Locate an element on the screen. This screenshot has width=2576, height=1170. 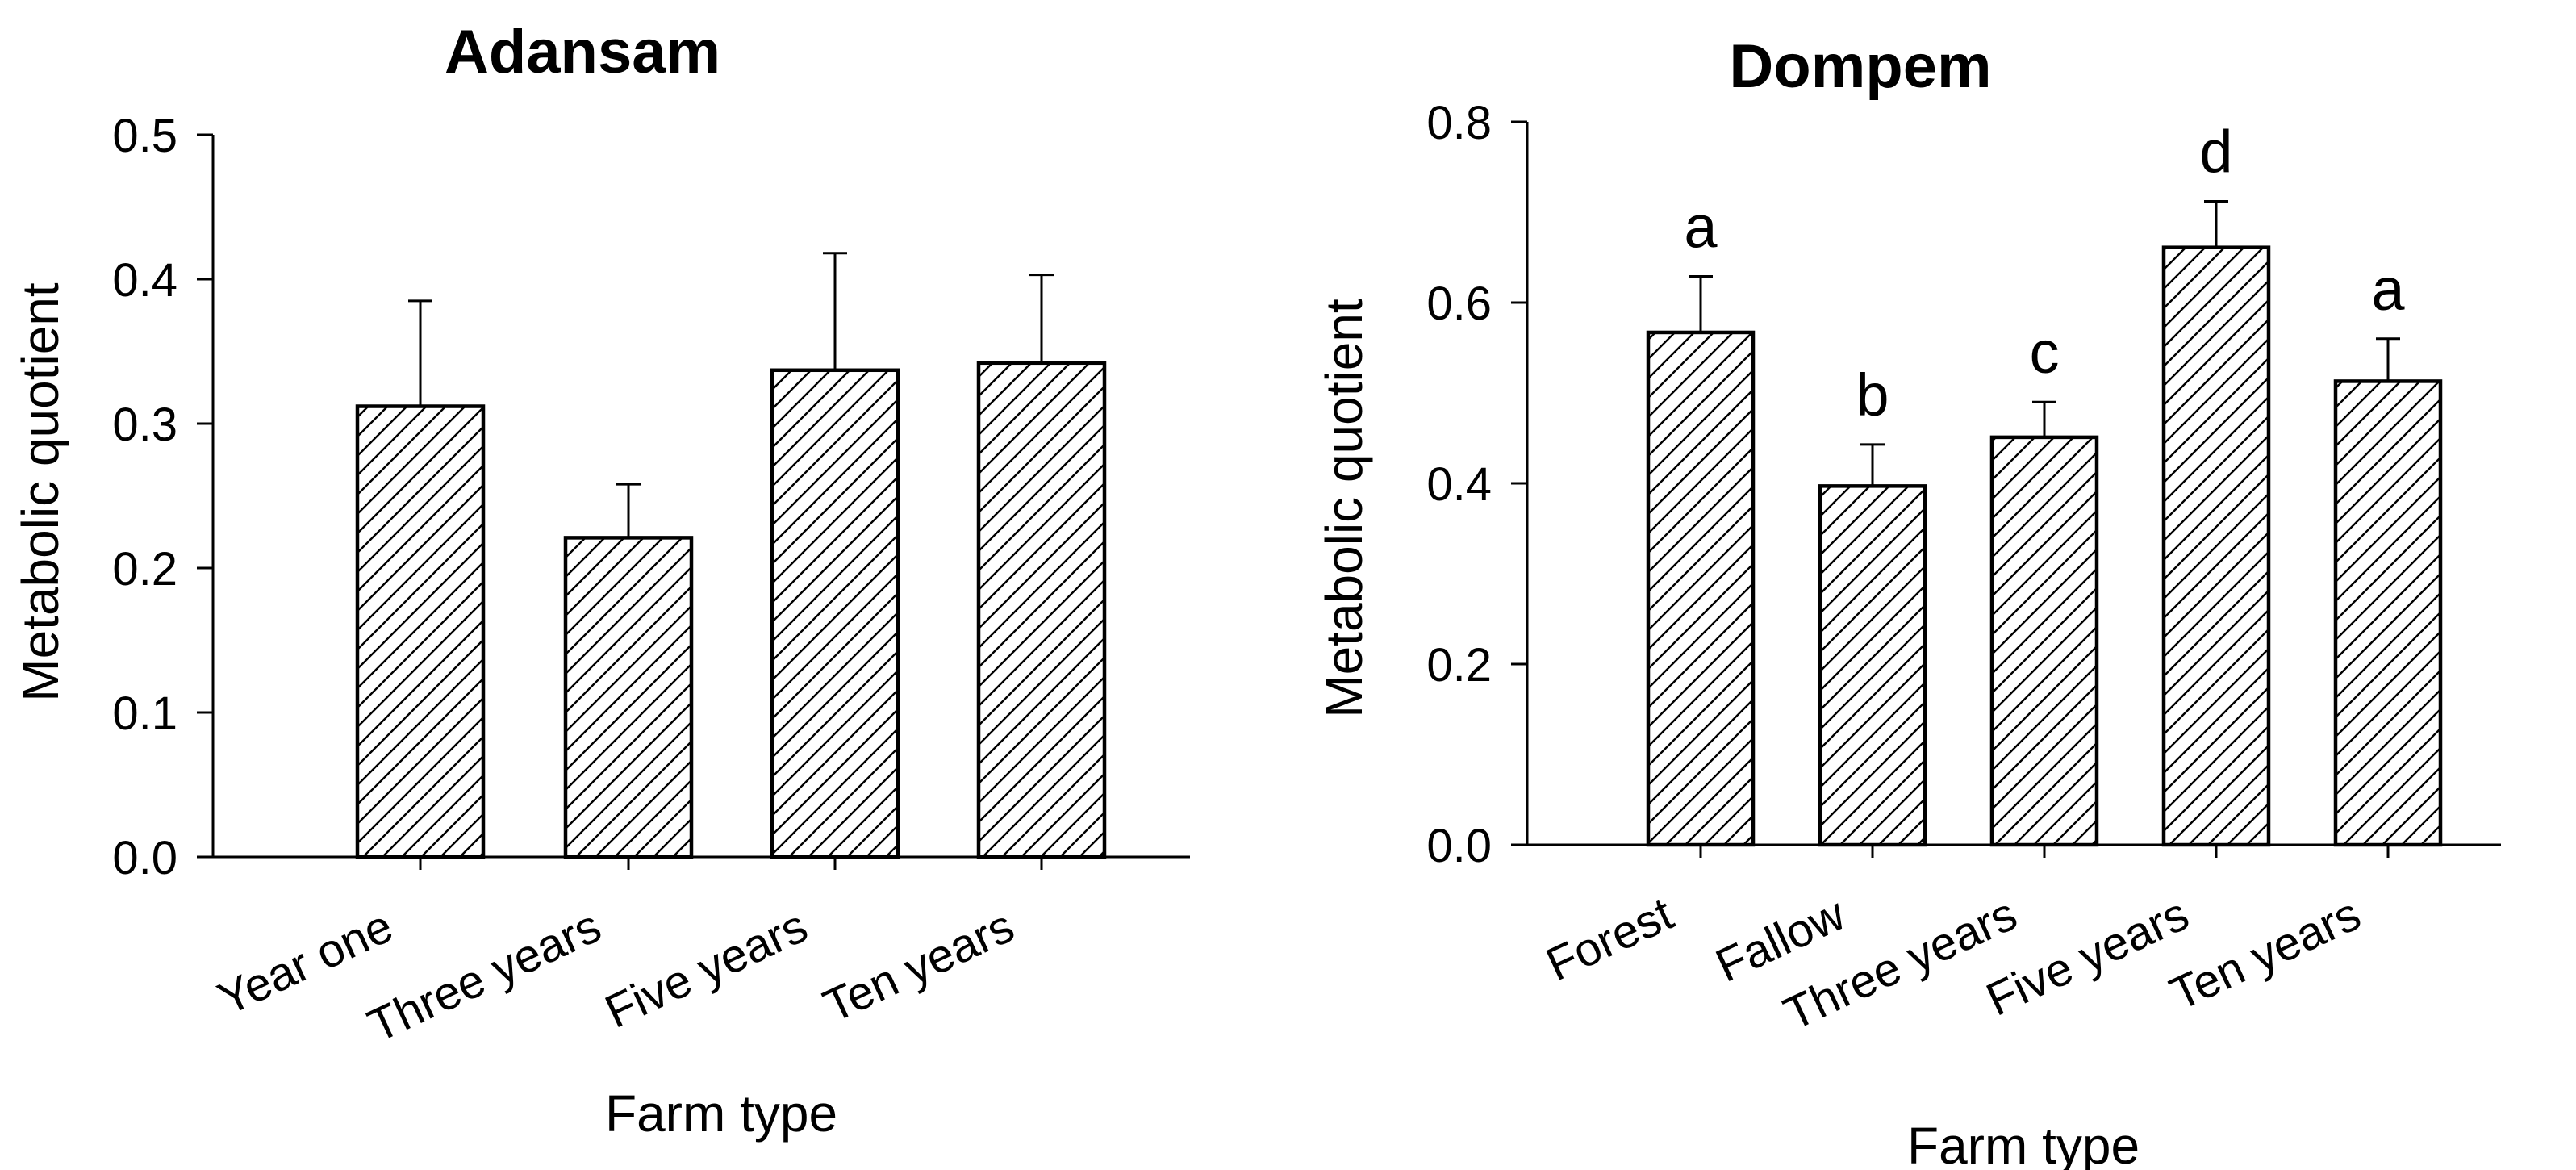
y-tick-label-0.6: 0.6 is located at coordinates (1459, 304).